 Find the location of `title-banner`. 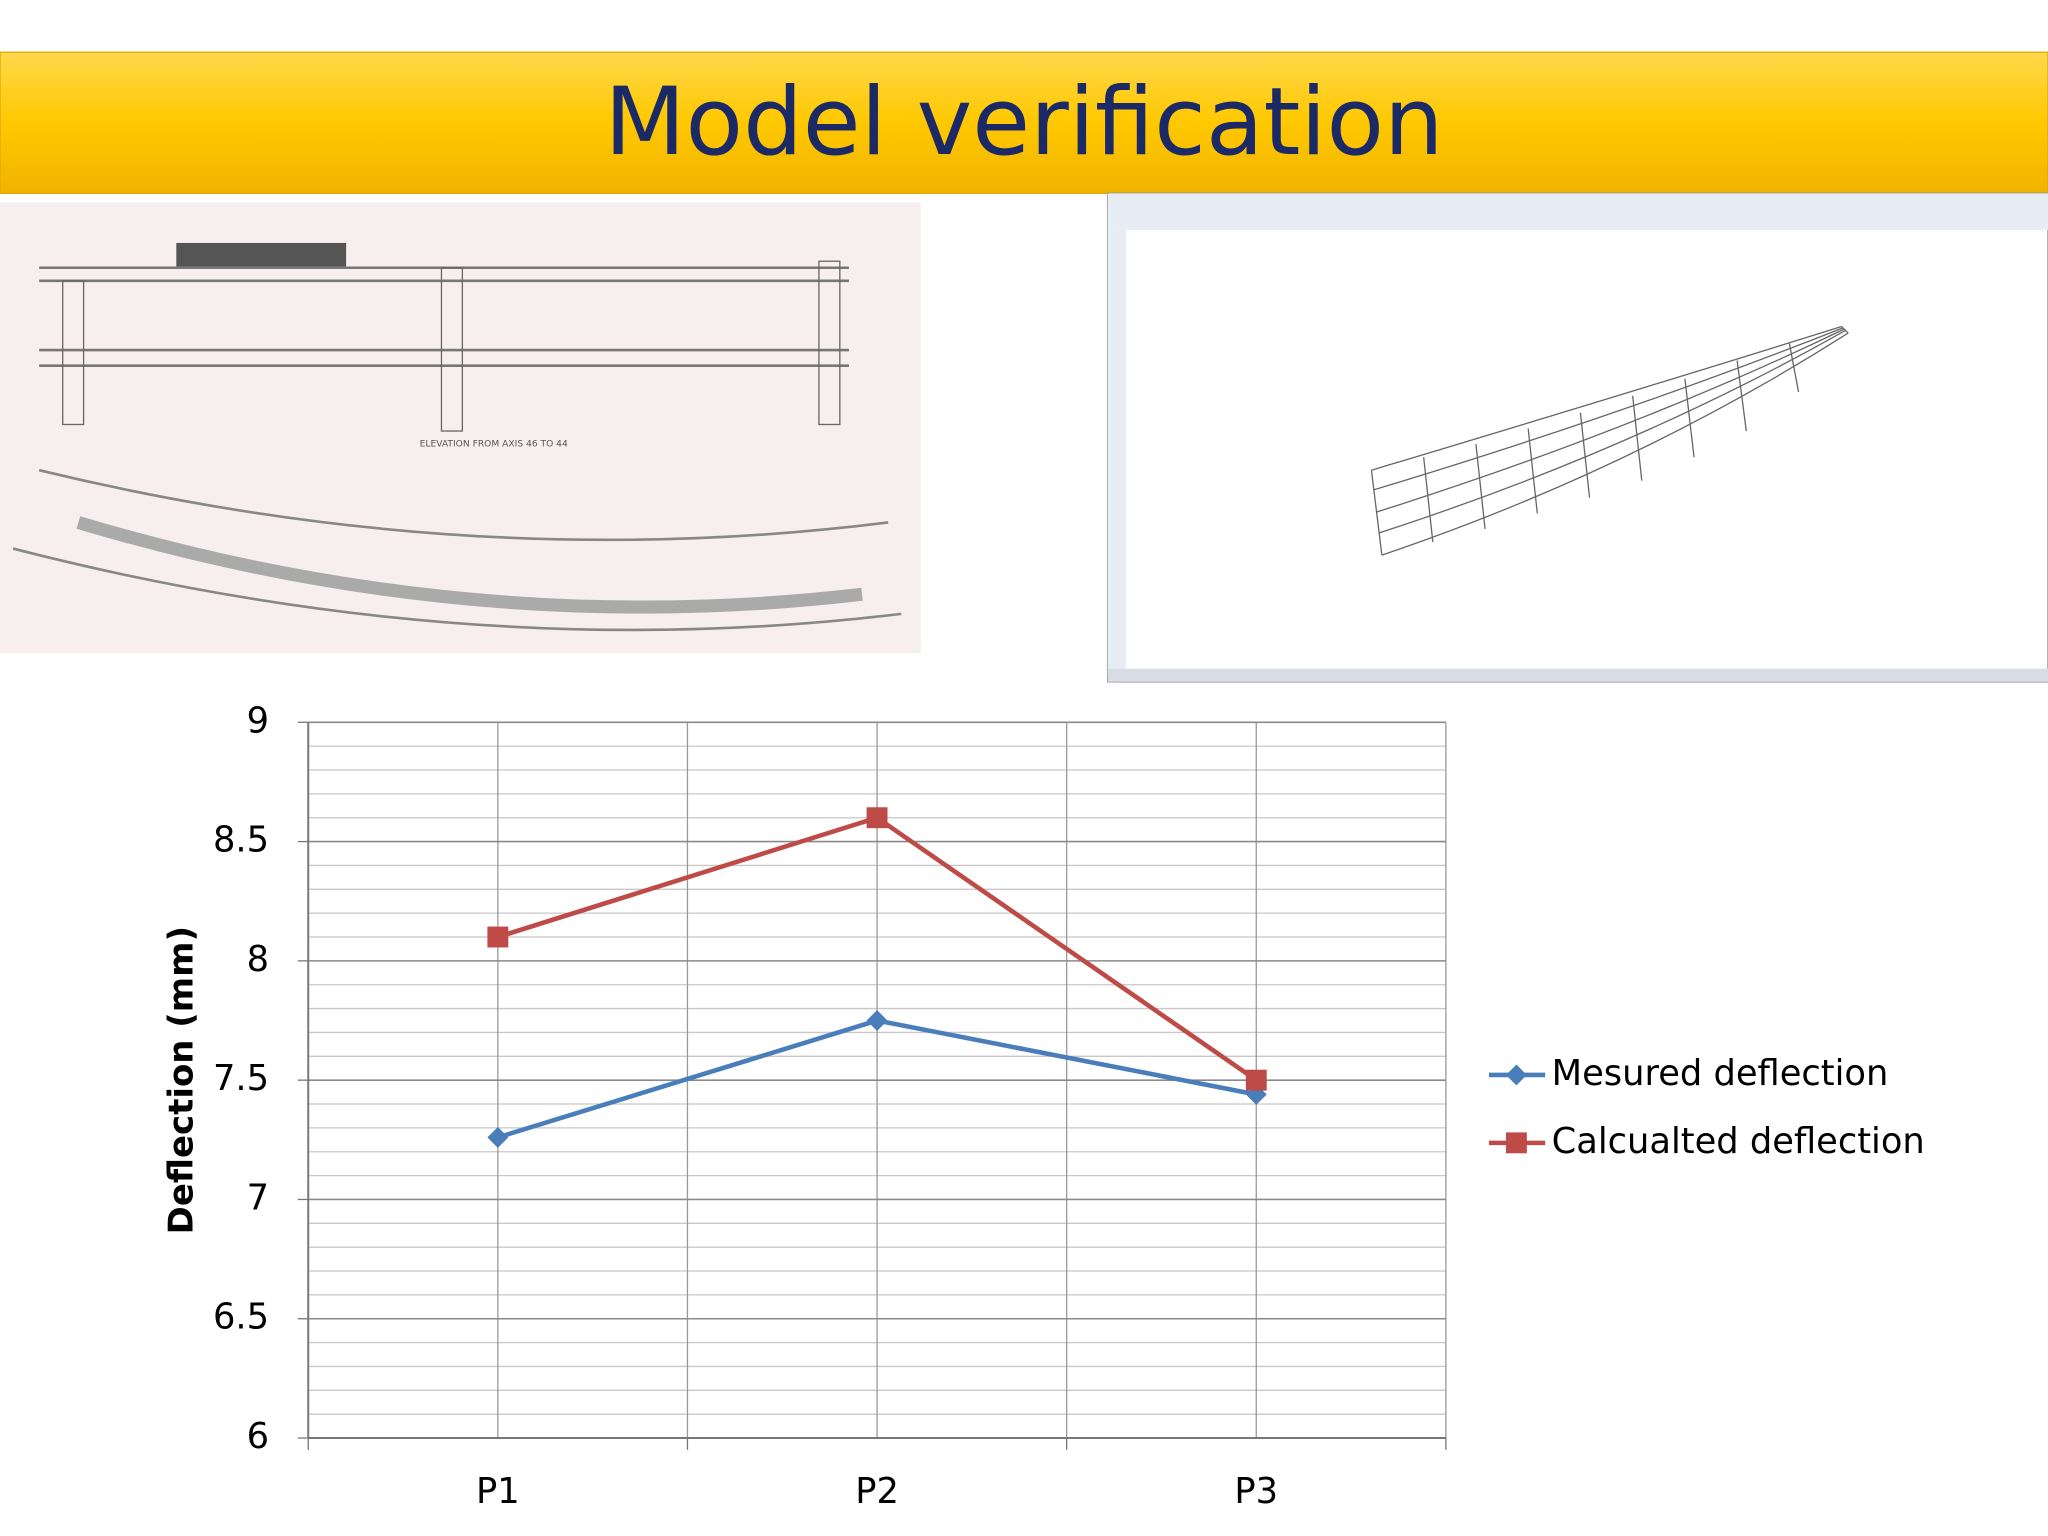

title-banner is located at coordinates (1024, 122).